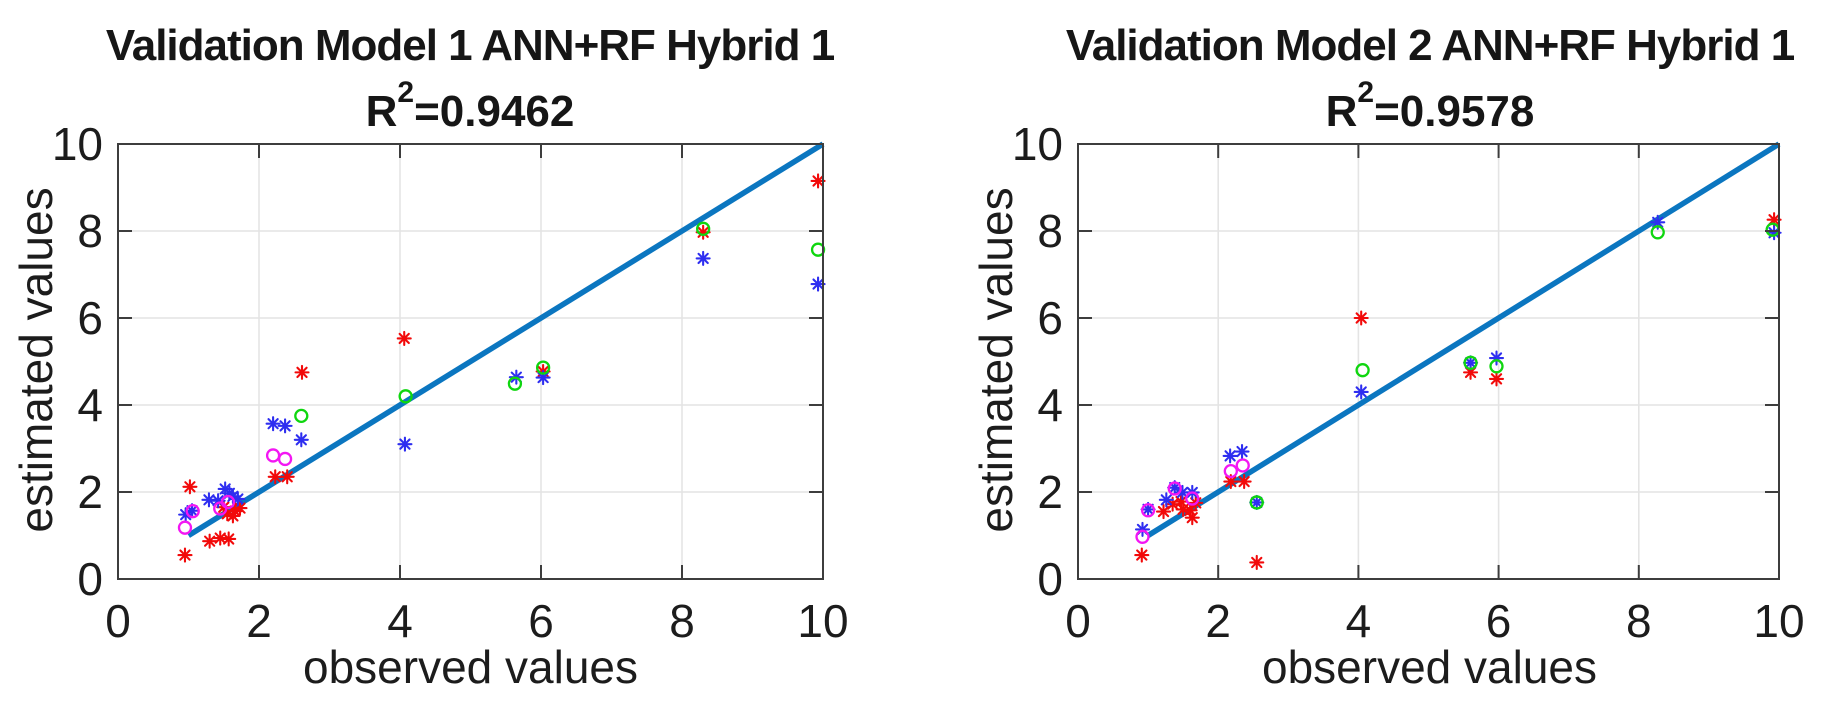 The width and height of the screenshot is (1823, 710). What do you see at coordinates (996, 360) in the screenshot?
I see `chart2-ylabel: estimated values` at bounding box center [996, 360].